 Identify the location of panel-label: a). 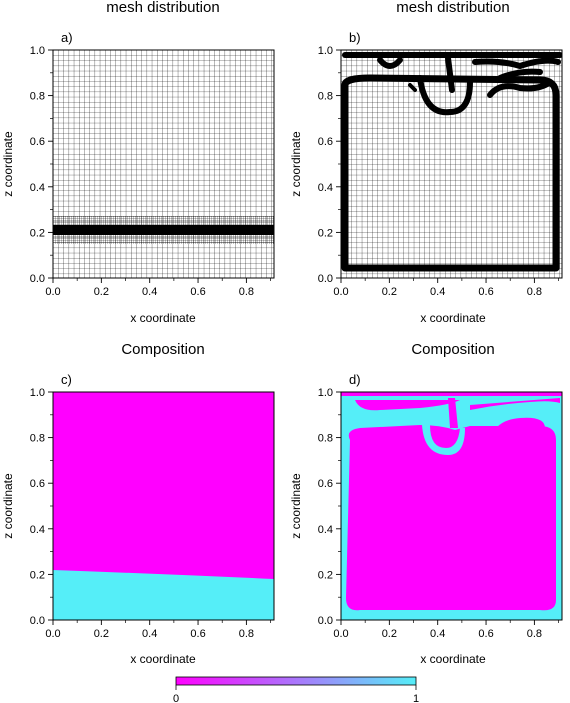
(67, 37).